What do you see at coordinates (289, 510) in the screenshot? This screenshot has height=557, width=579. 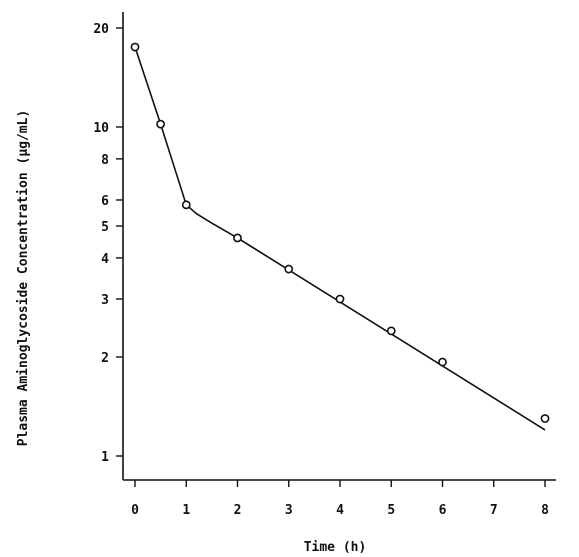 I see `x-tick-label: 3` at bounding box center [289, 510].